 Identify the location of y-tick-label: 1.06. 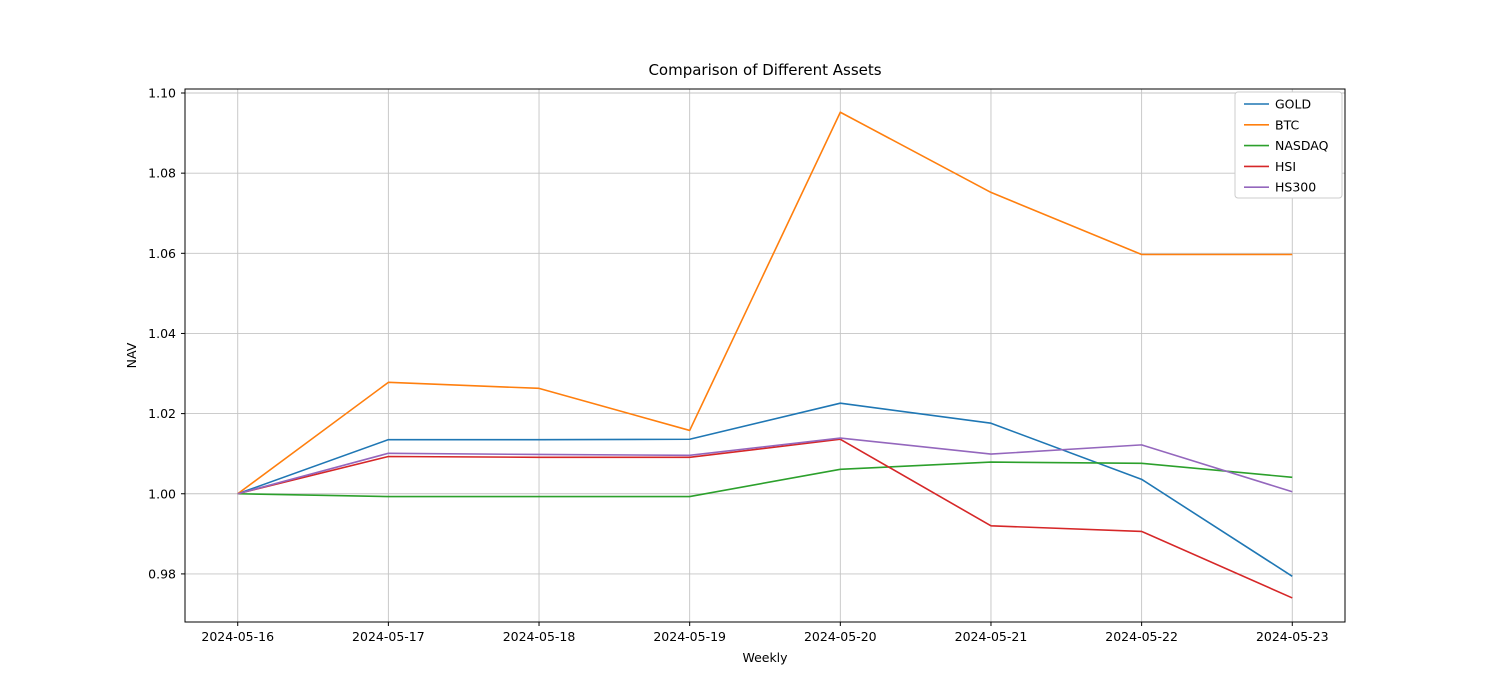
(162, 253).